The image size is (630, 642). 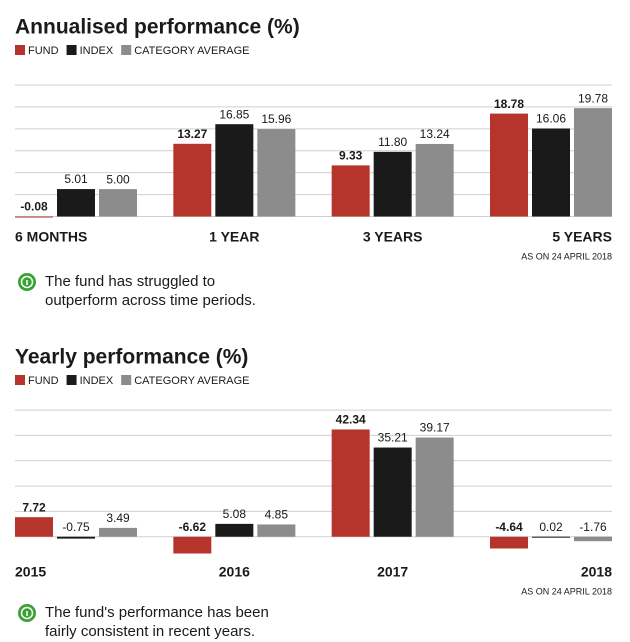 What do you see at coordinates (551, 527) in the screenshot?
I see `value-label: 0.02` at bounding box center [551, 527].